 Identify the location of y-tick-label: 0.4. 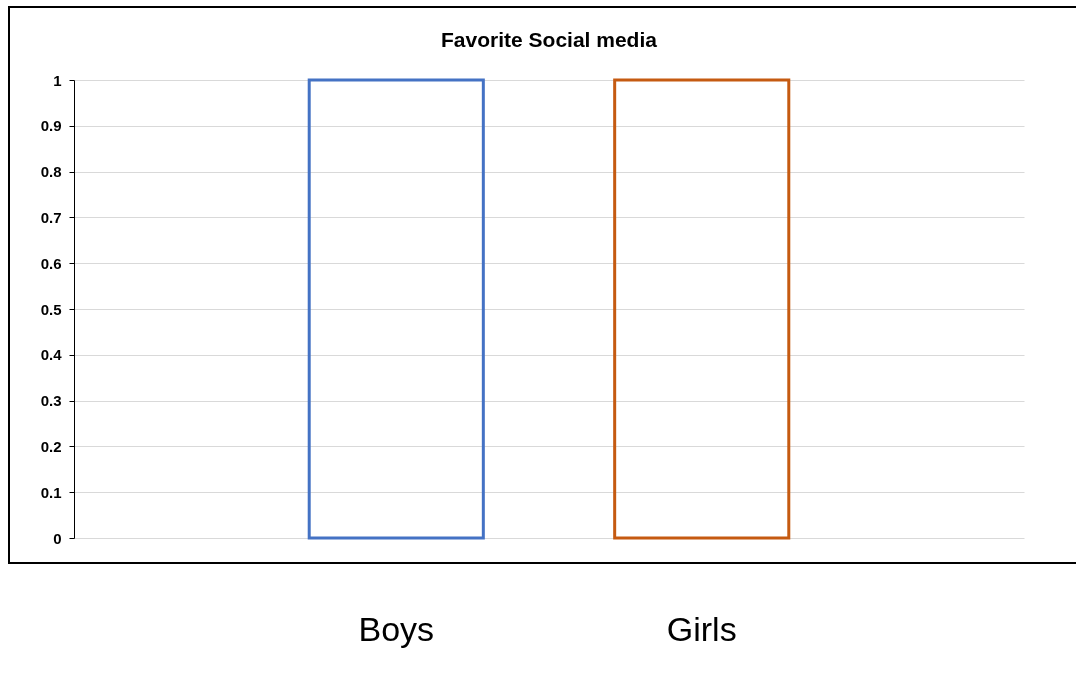
(51, 355).